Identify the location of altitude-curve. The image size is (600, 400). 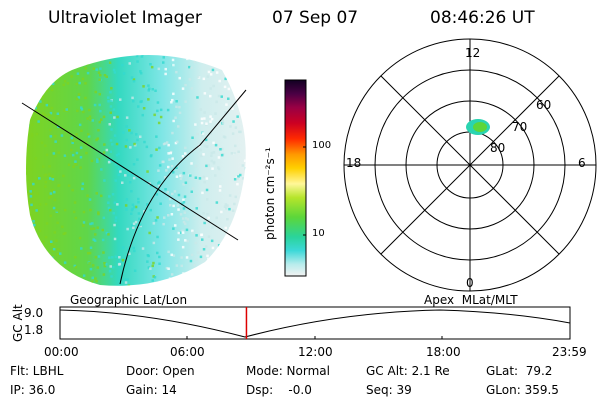
(315, 323).